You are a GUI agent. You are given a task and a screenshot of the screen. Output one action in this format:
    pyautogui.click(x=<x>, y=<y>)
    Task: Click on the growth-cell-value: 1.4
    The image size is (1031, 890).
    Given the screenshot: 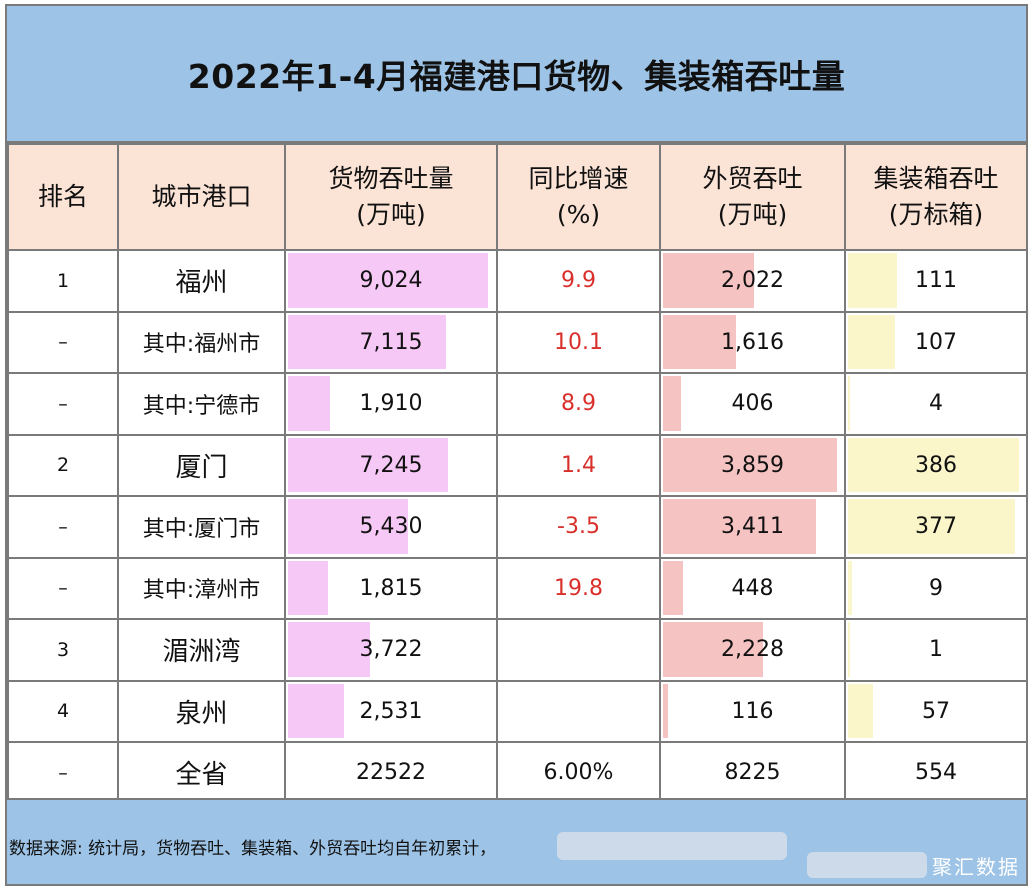 What is the action you would take?
    pyautogui.click(x=578, y=465)
    